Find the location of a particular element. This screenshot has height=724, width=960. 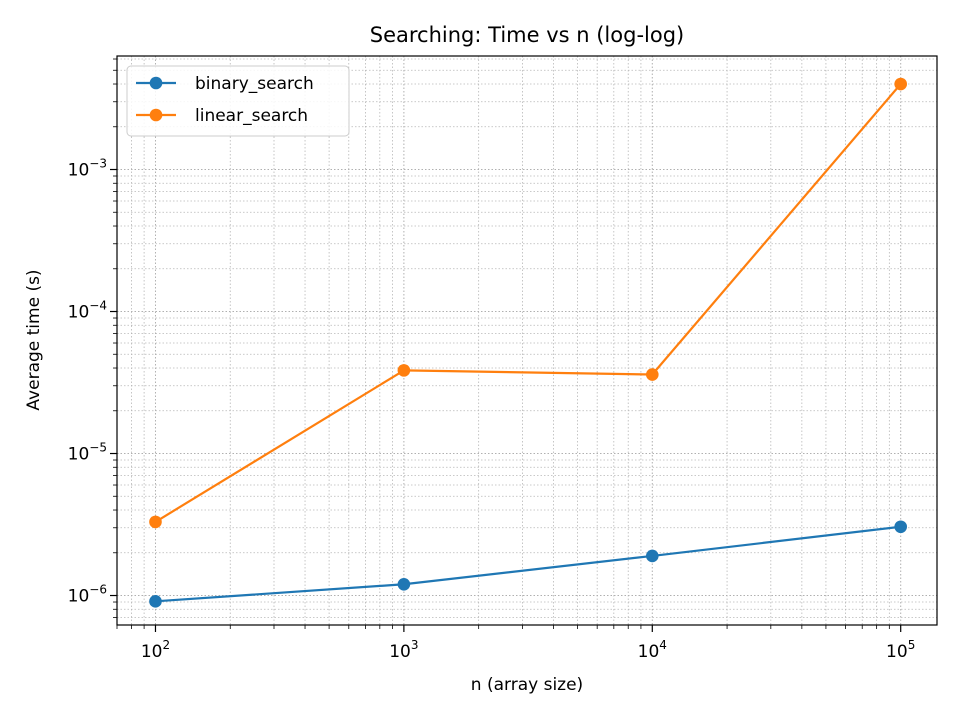

legend-box is located at coordinates (238, 101).